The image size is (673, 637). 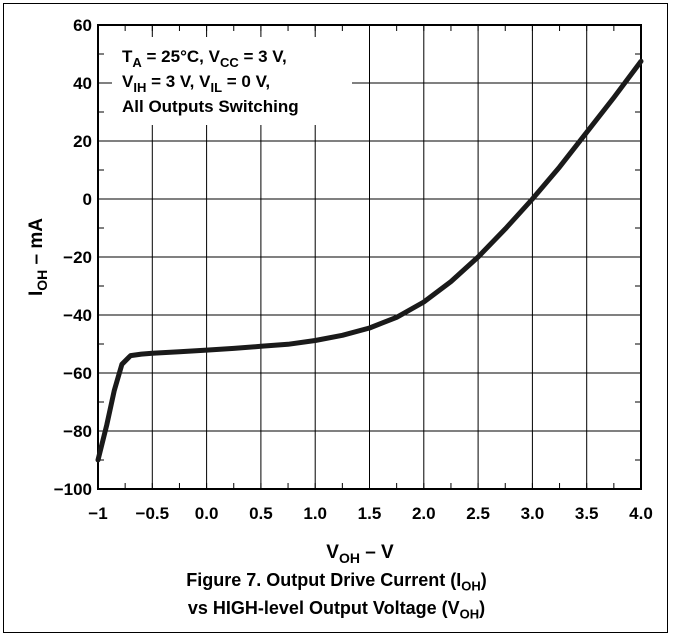 I want to click on y-tick-label: 60, so click(x=82, y=25).